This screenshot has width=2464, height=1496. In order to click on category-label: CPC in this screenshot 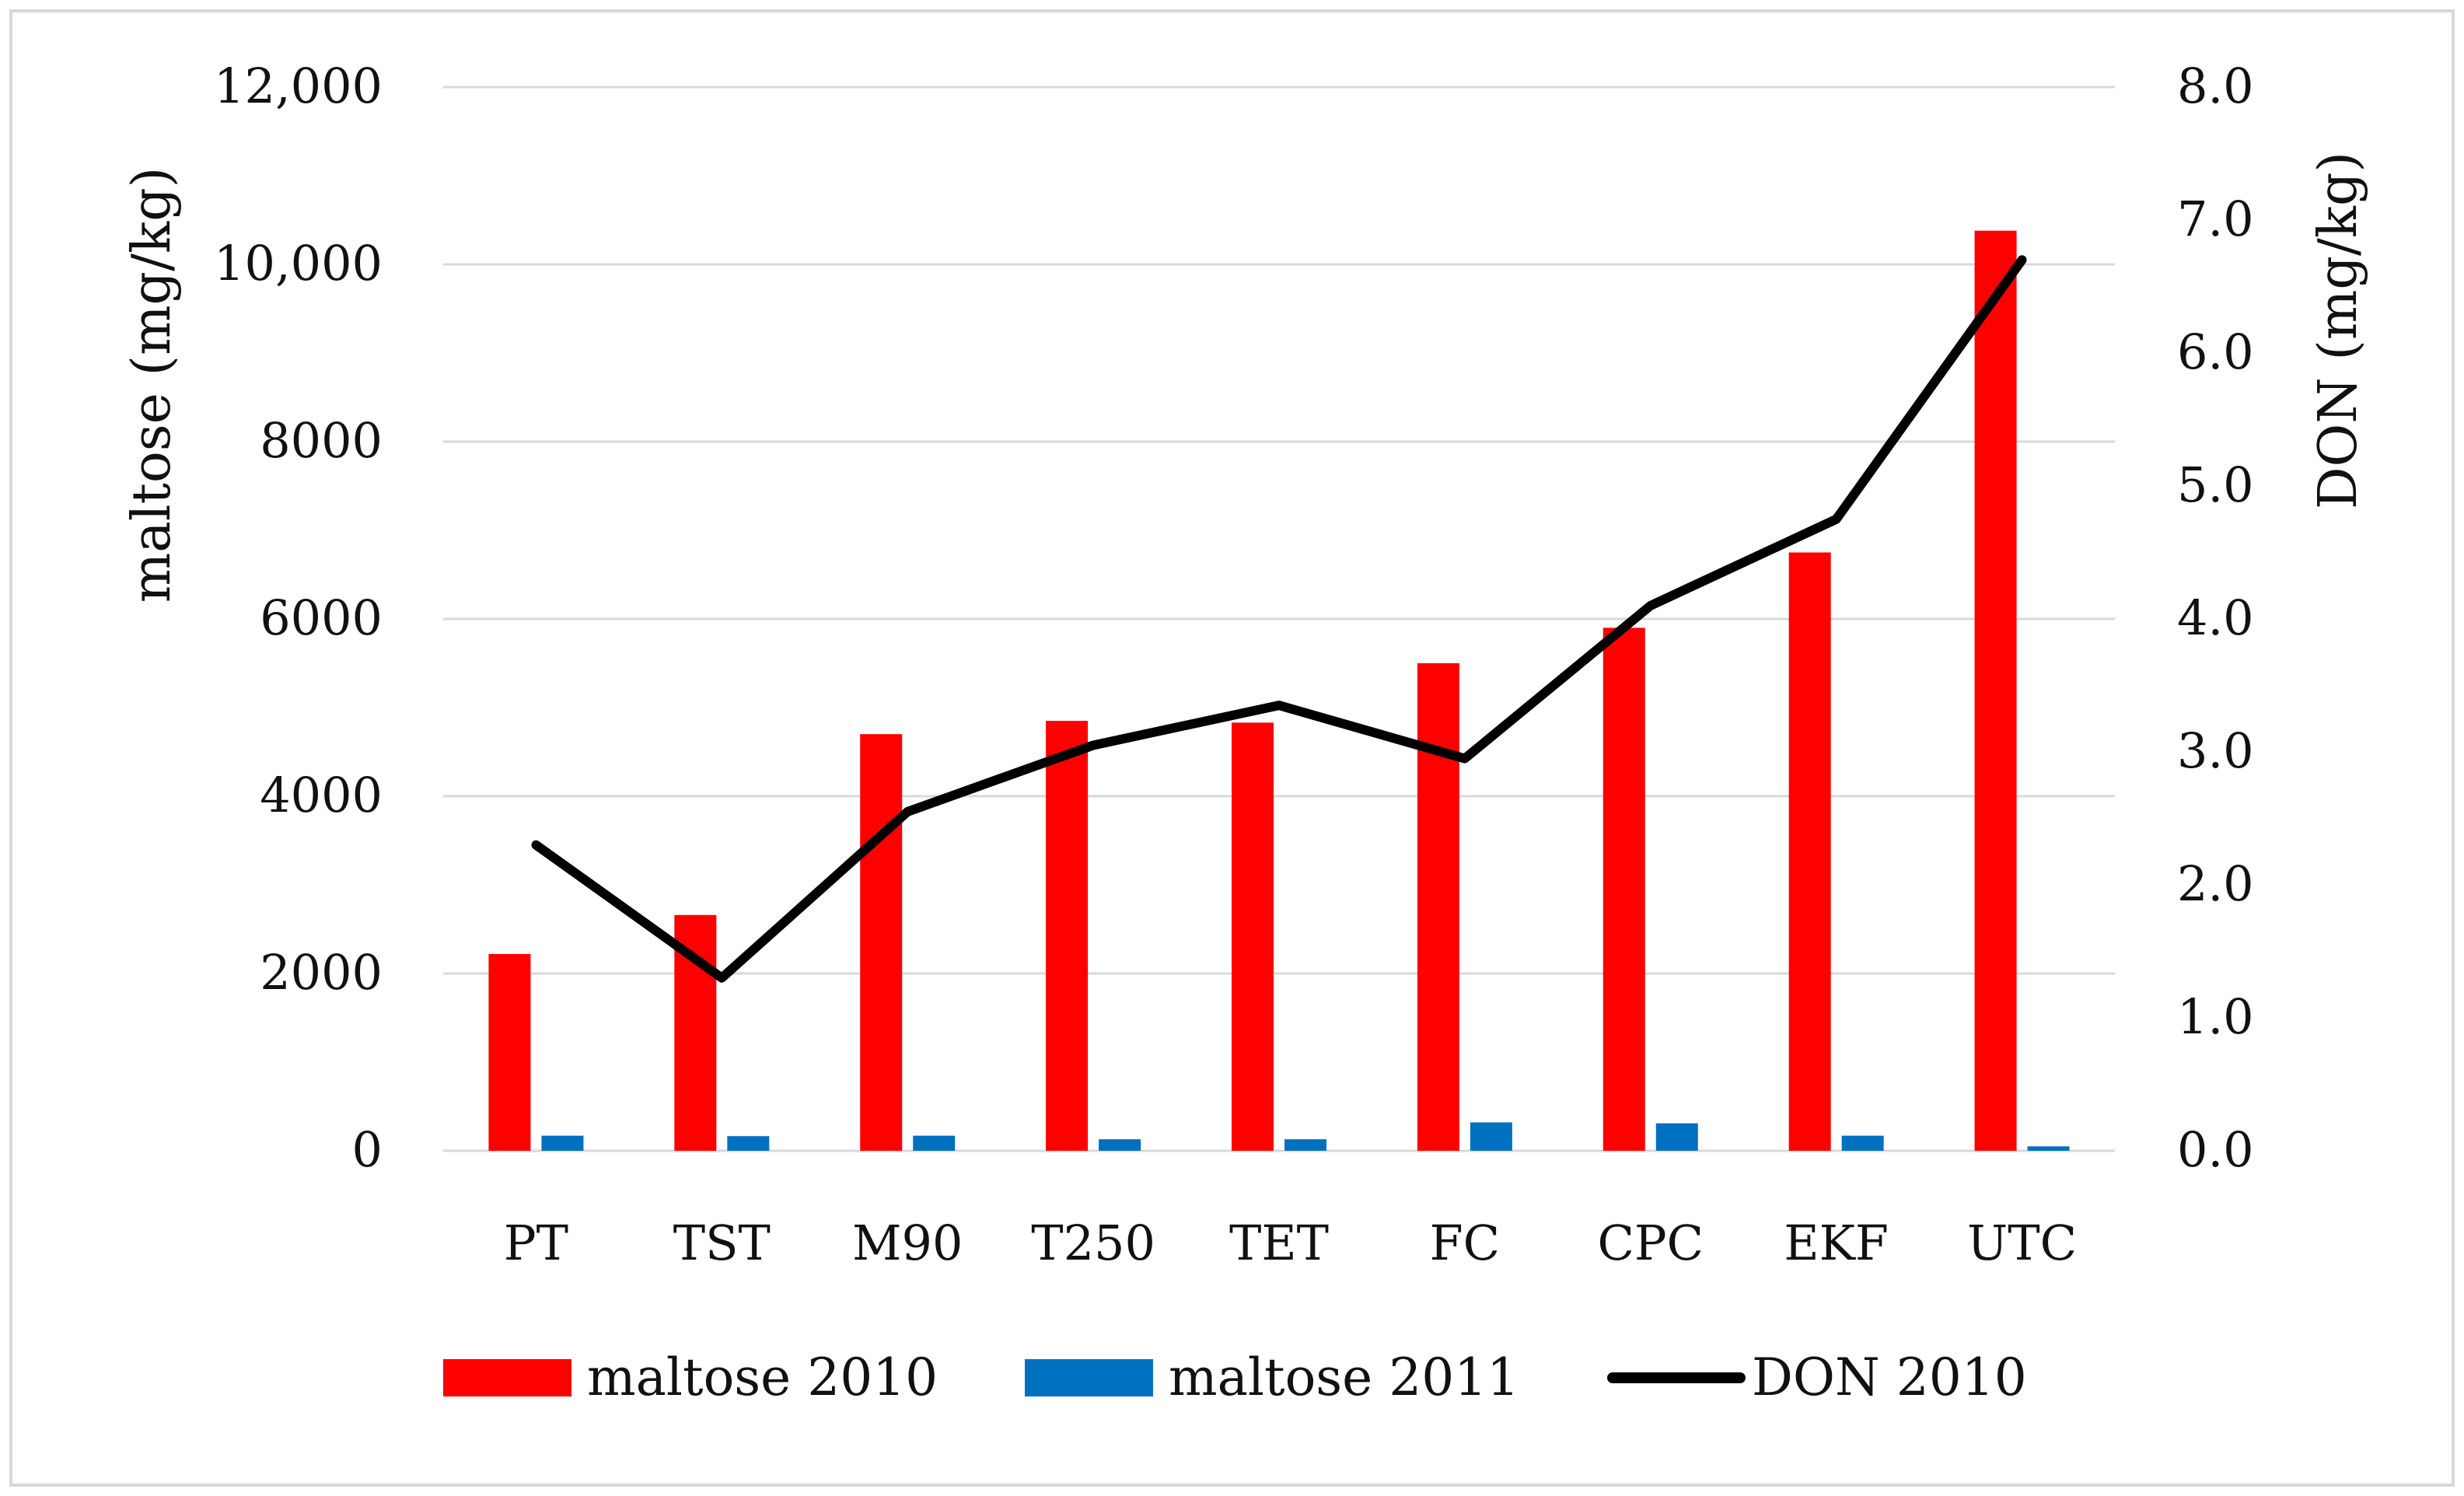, I will do `click(1650, 1243)`.